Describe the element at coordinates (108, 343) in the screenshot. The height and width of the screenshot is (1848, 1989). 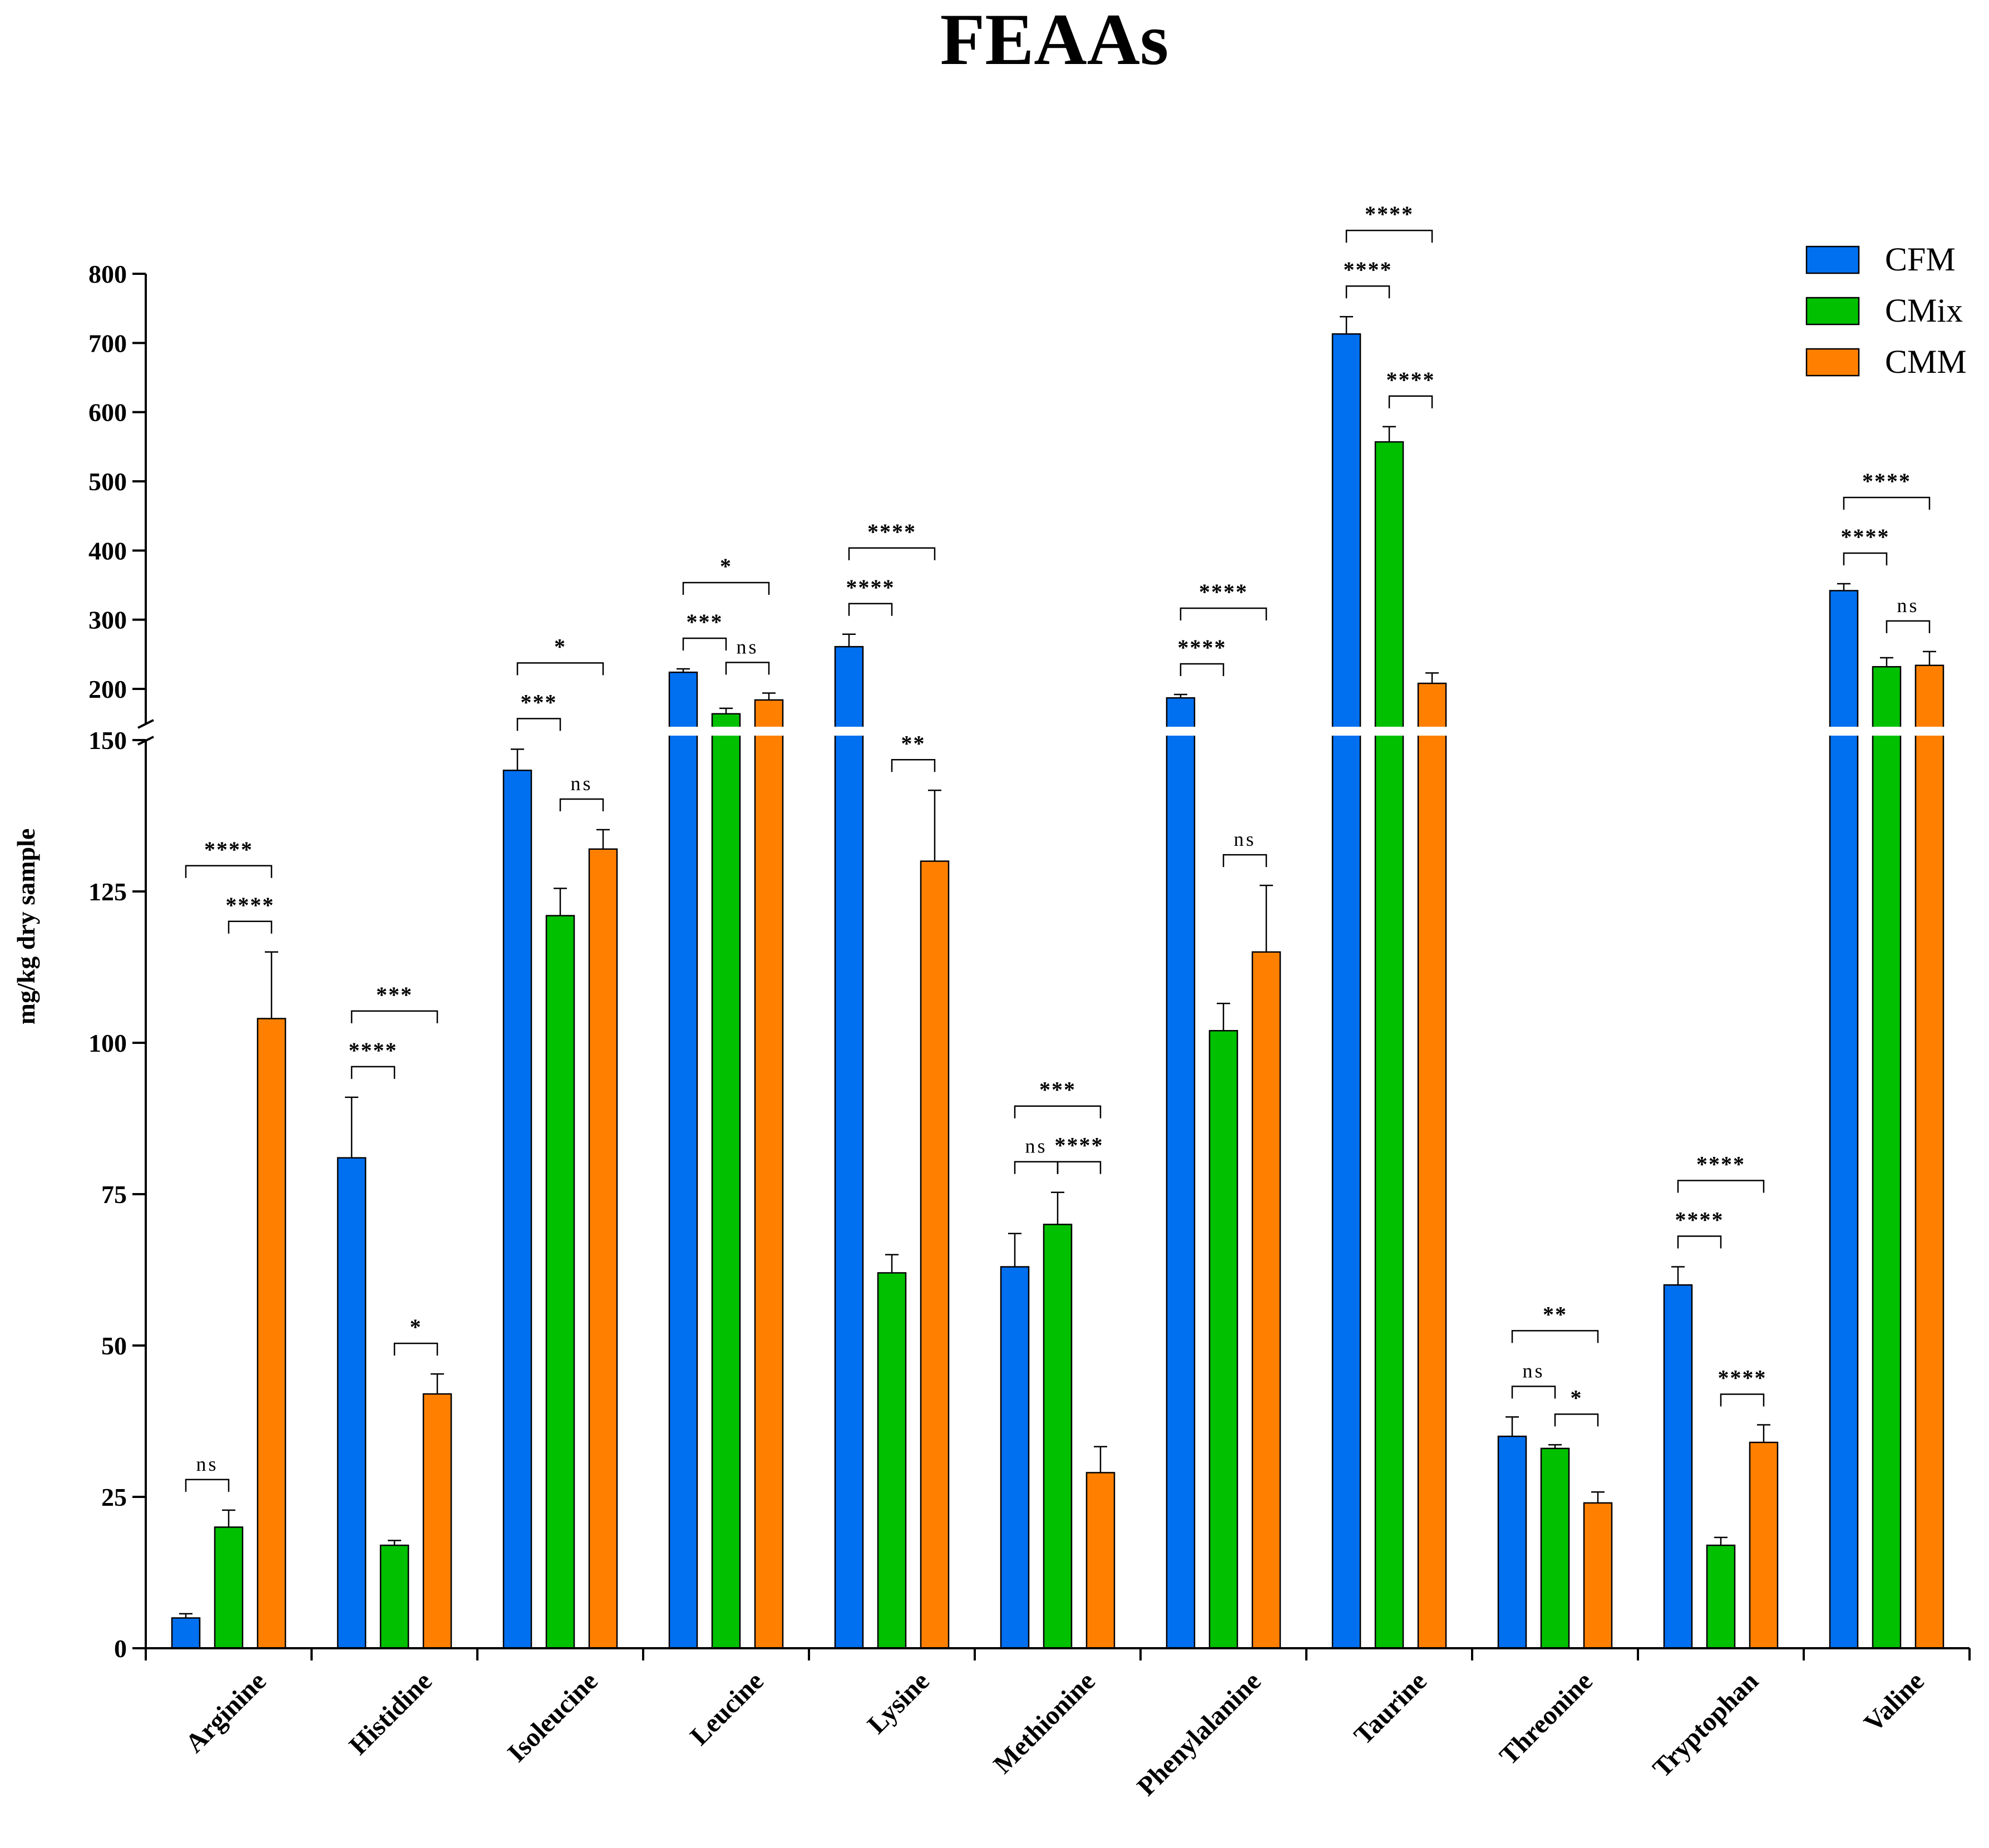
I see `y-tick-label: 700` at that location.